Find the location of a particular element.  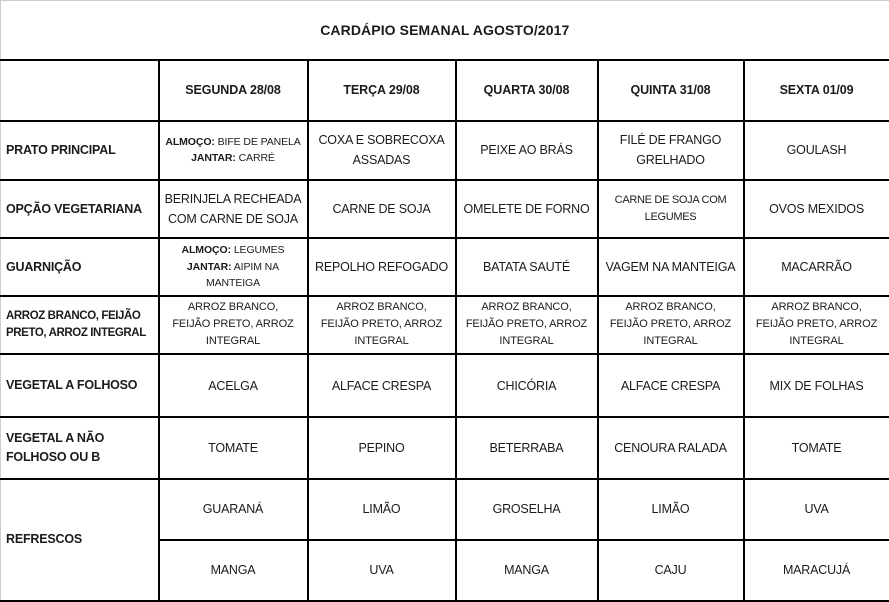

category-label-refrescos: REFRESCOS is located at coordinates (80, 539).